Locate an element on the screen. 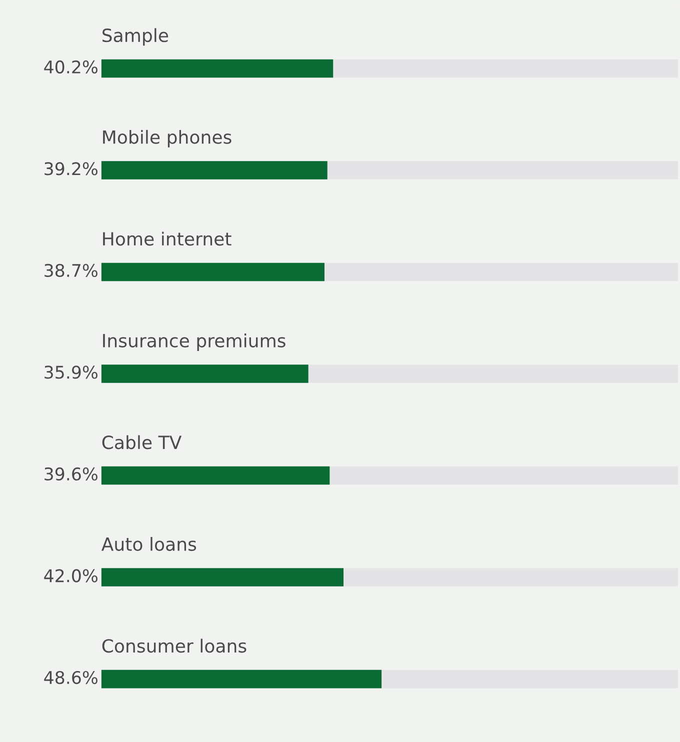  y-tick-label: Cable TV is located at coordinates (142, 442).